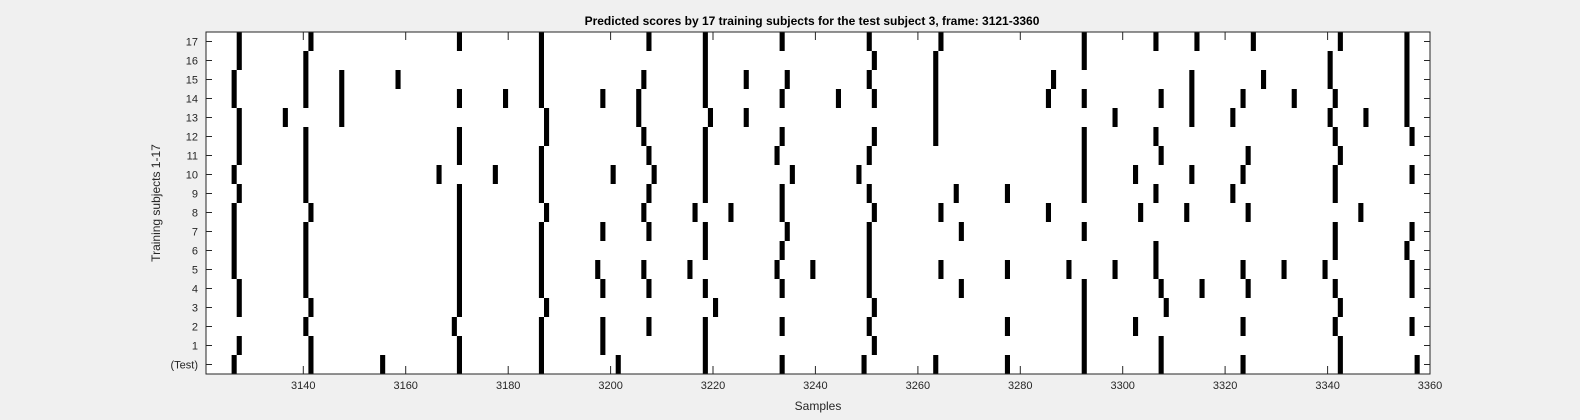 The width and height of the screenshot is (1580, 420). I want to click on x-tick-label: 3160, so click(405, 386).